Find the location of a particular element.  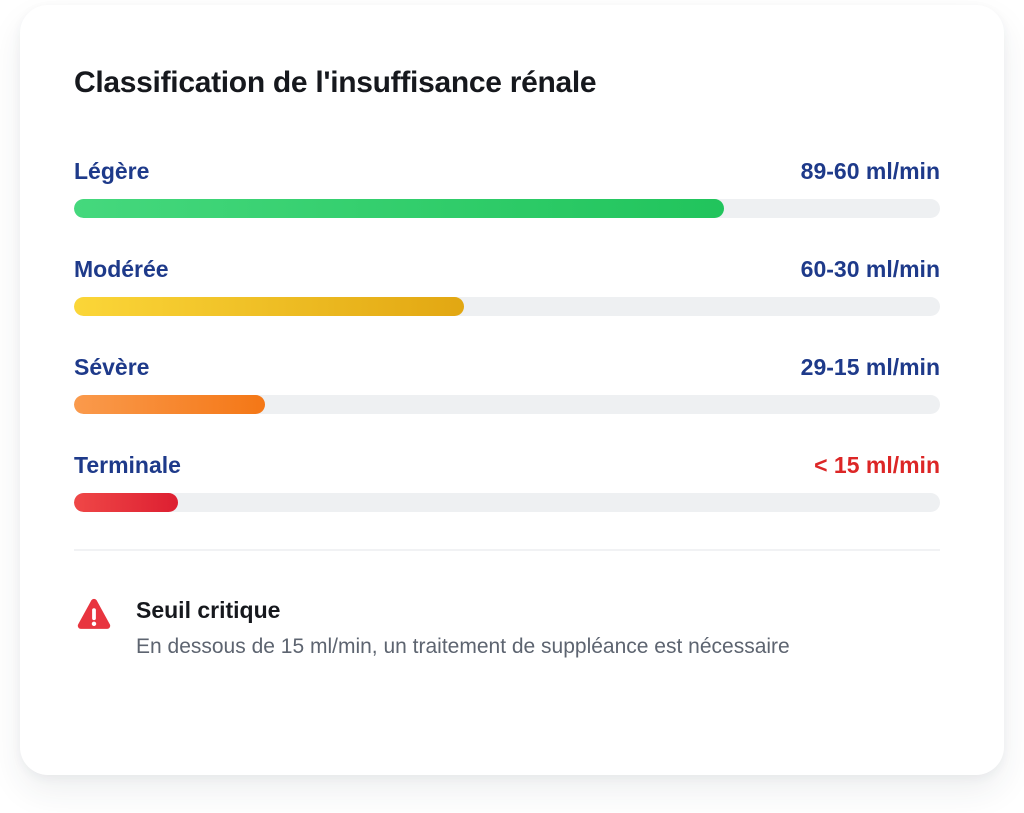

row-value: < 15 ml/min is located at coordinates (877, 465).